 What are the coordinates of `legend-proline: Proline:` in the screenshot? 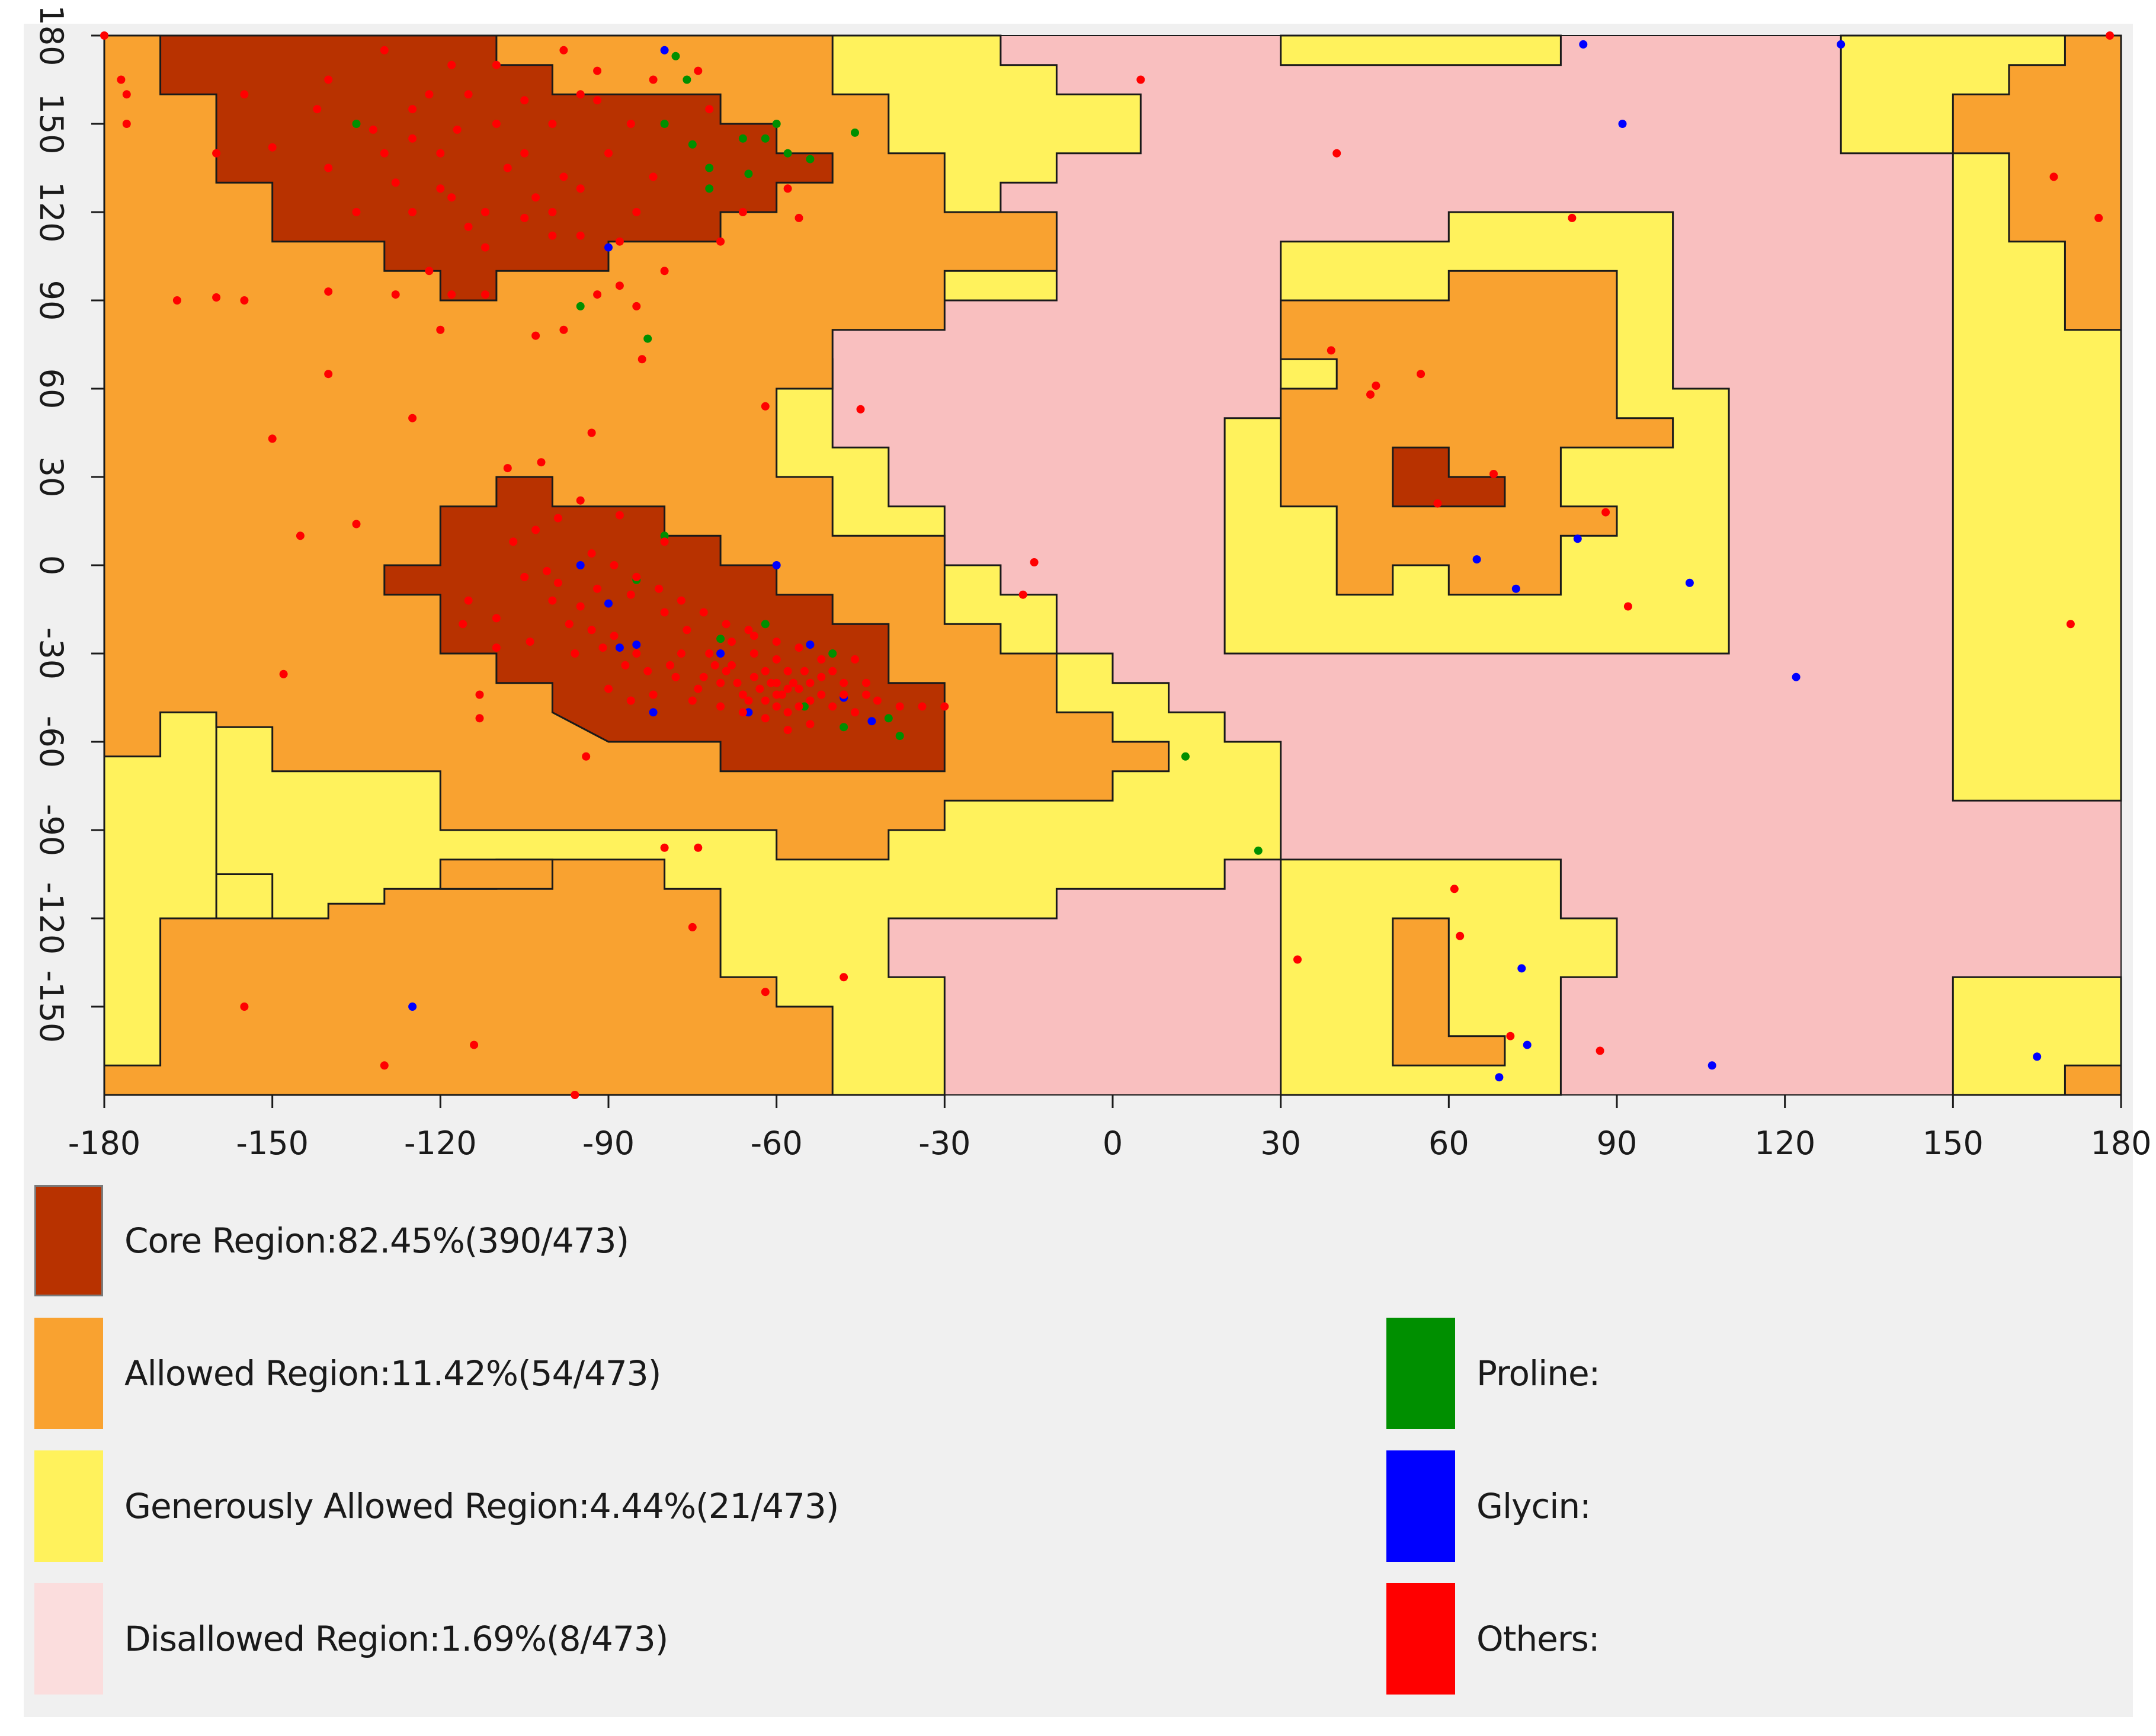 It's located at (1493, 1373).